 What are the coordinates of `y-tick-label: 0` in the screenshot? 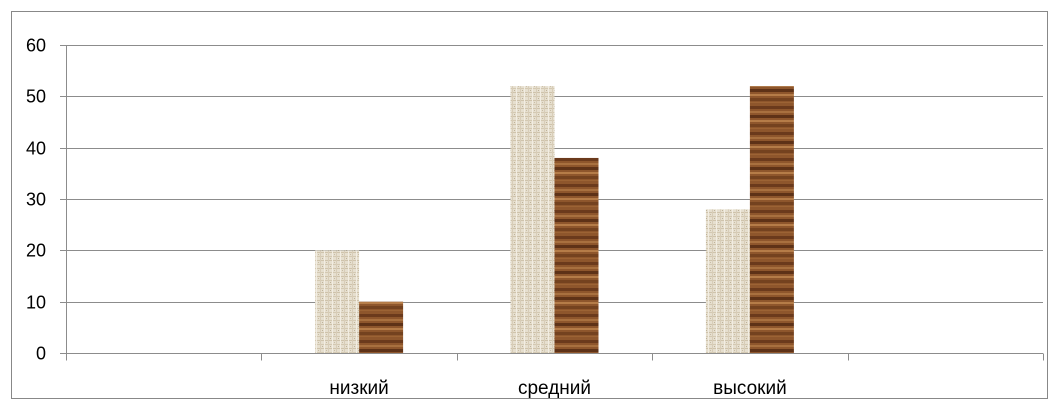 It's located at (41, 354).